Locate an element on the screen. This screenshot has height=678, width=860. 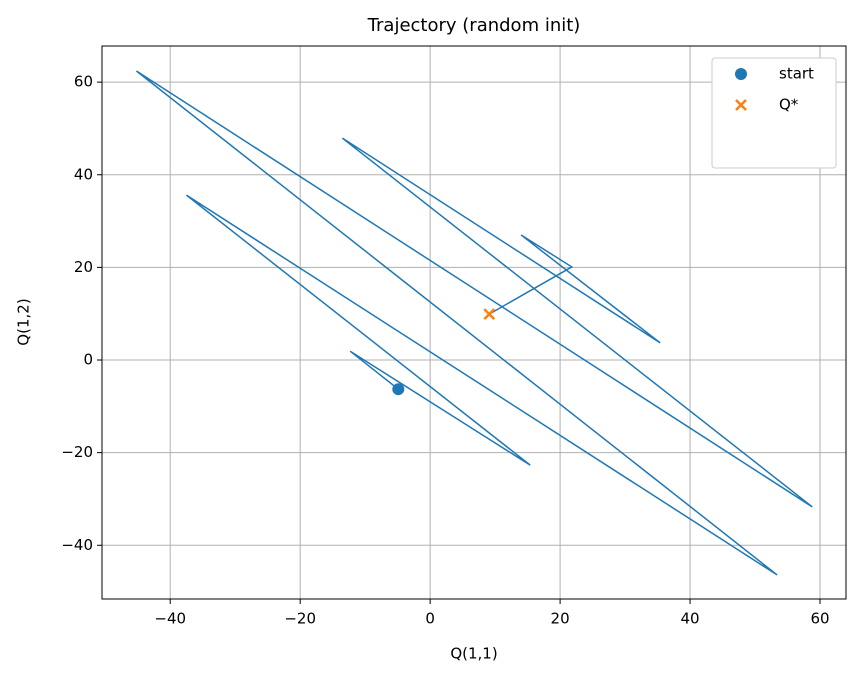
y-tick-label: 20 is located at coordinates (83, 267).